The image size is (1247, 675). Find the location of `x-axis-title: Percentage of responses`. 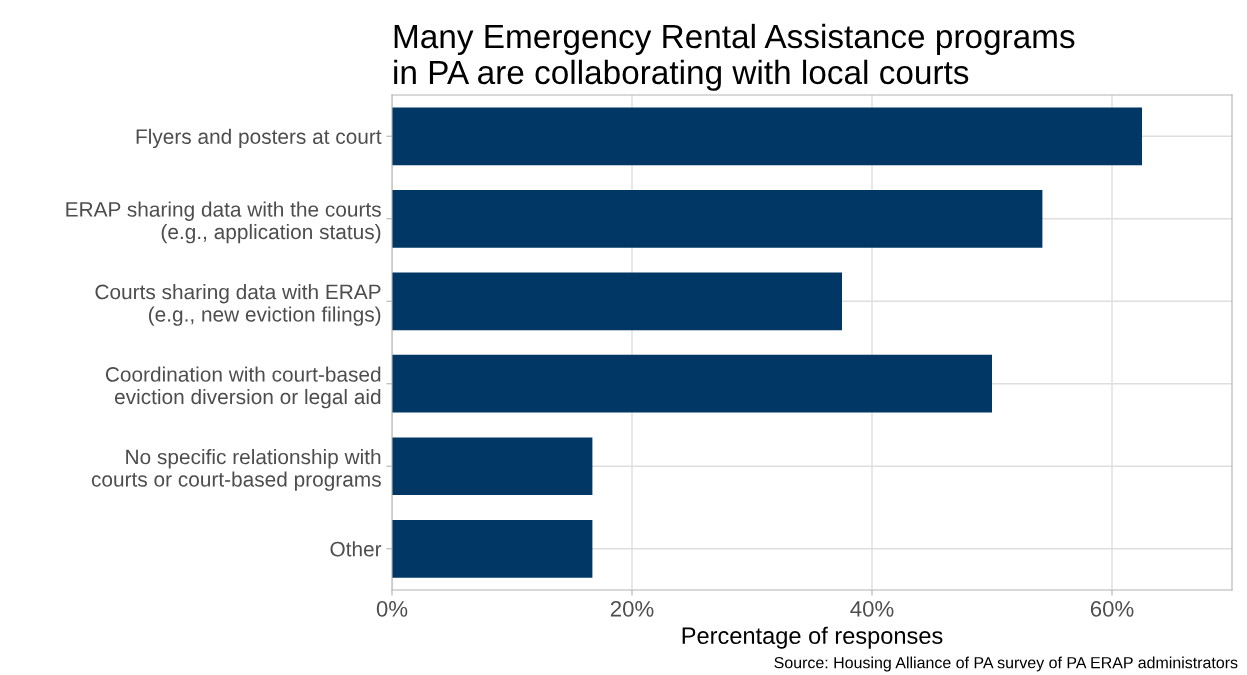

x-axis-title: Percentage of responses is located at coordinates (812, 637).